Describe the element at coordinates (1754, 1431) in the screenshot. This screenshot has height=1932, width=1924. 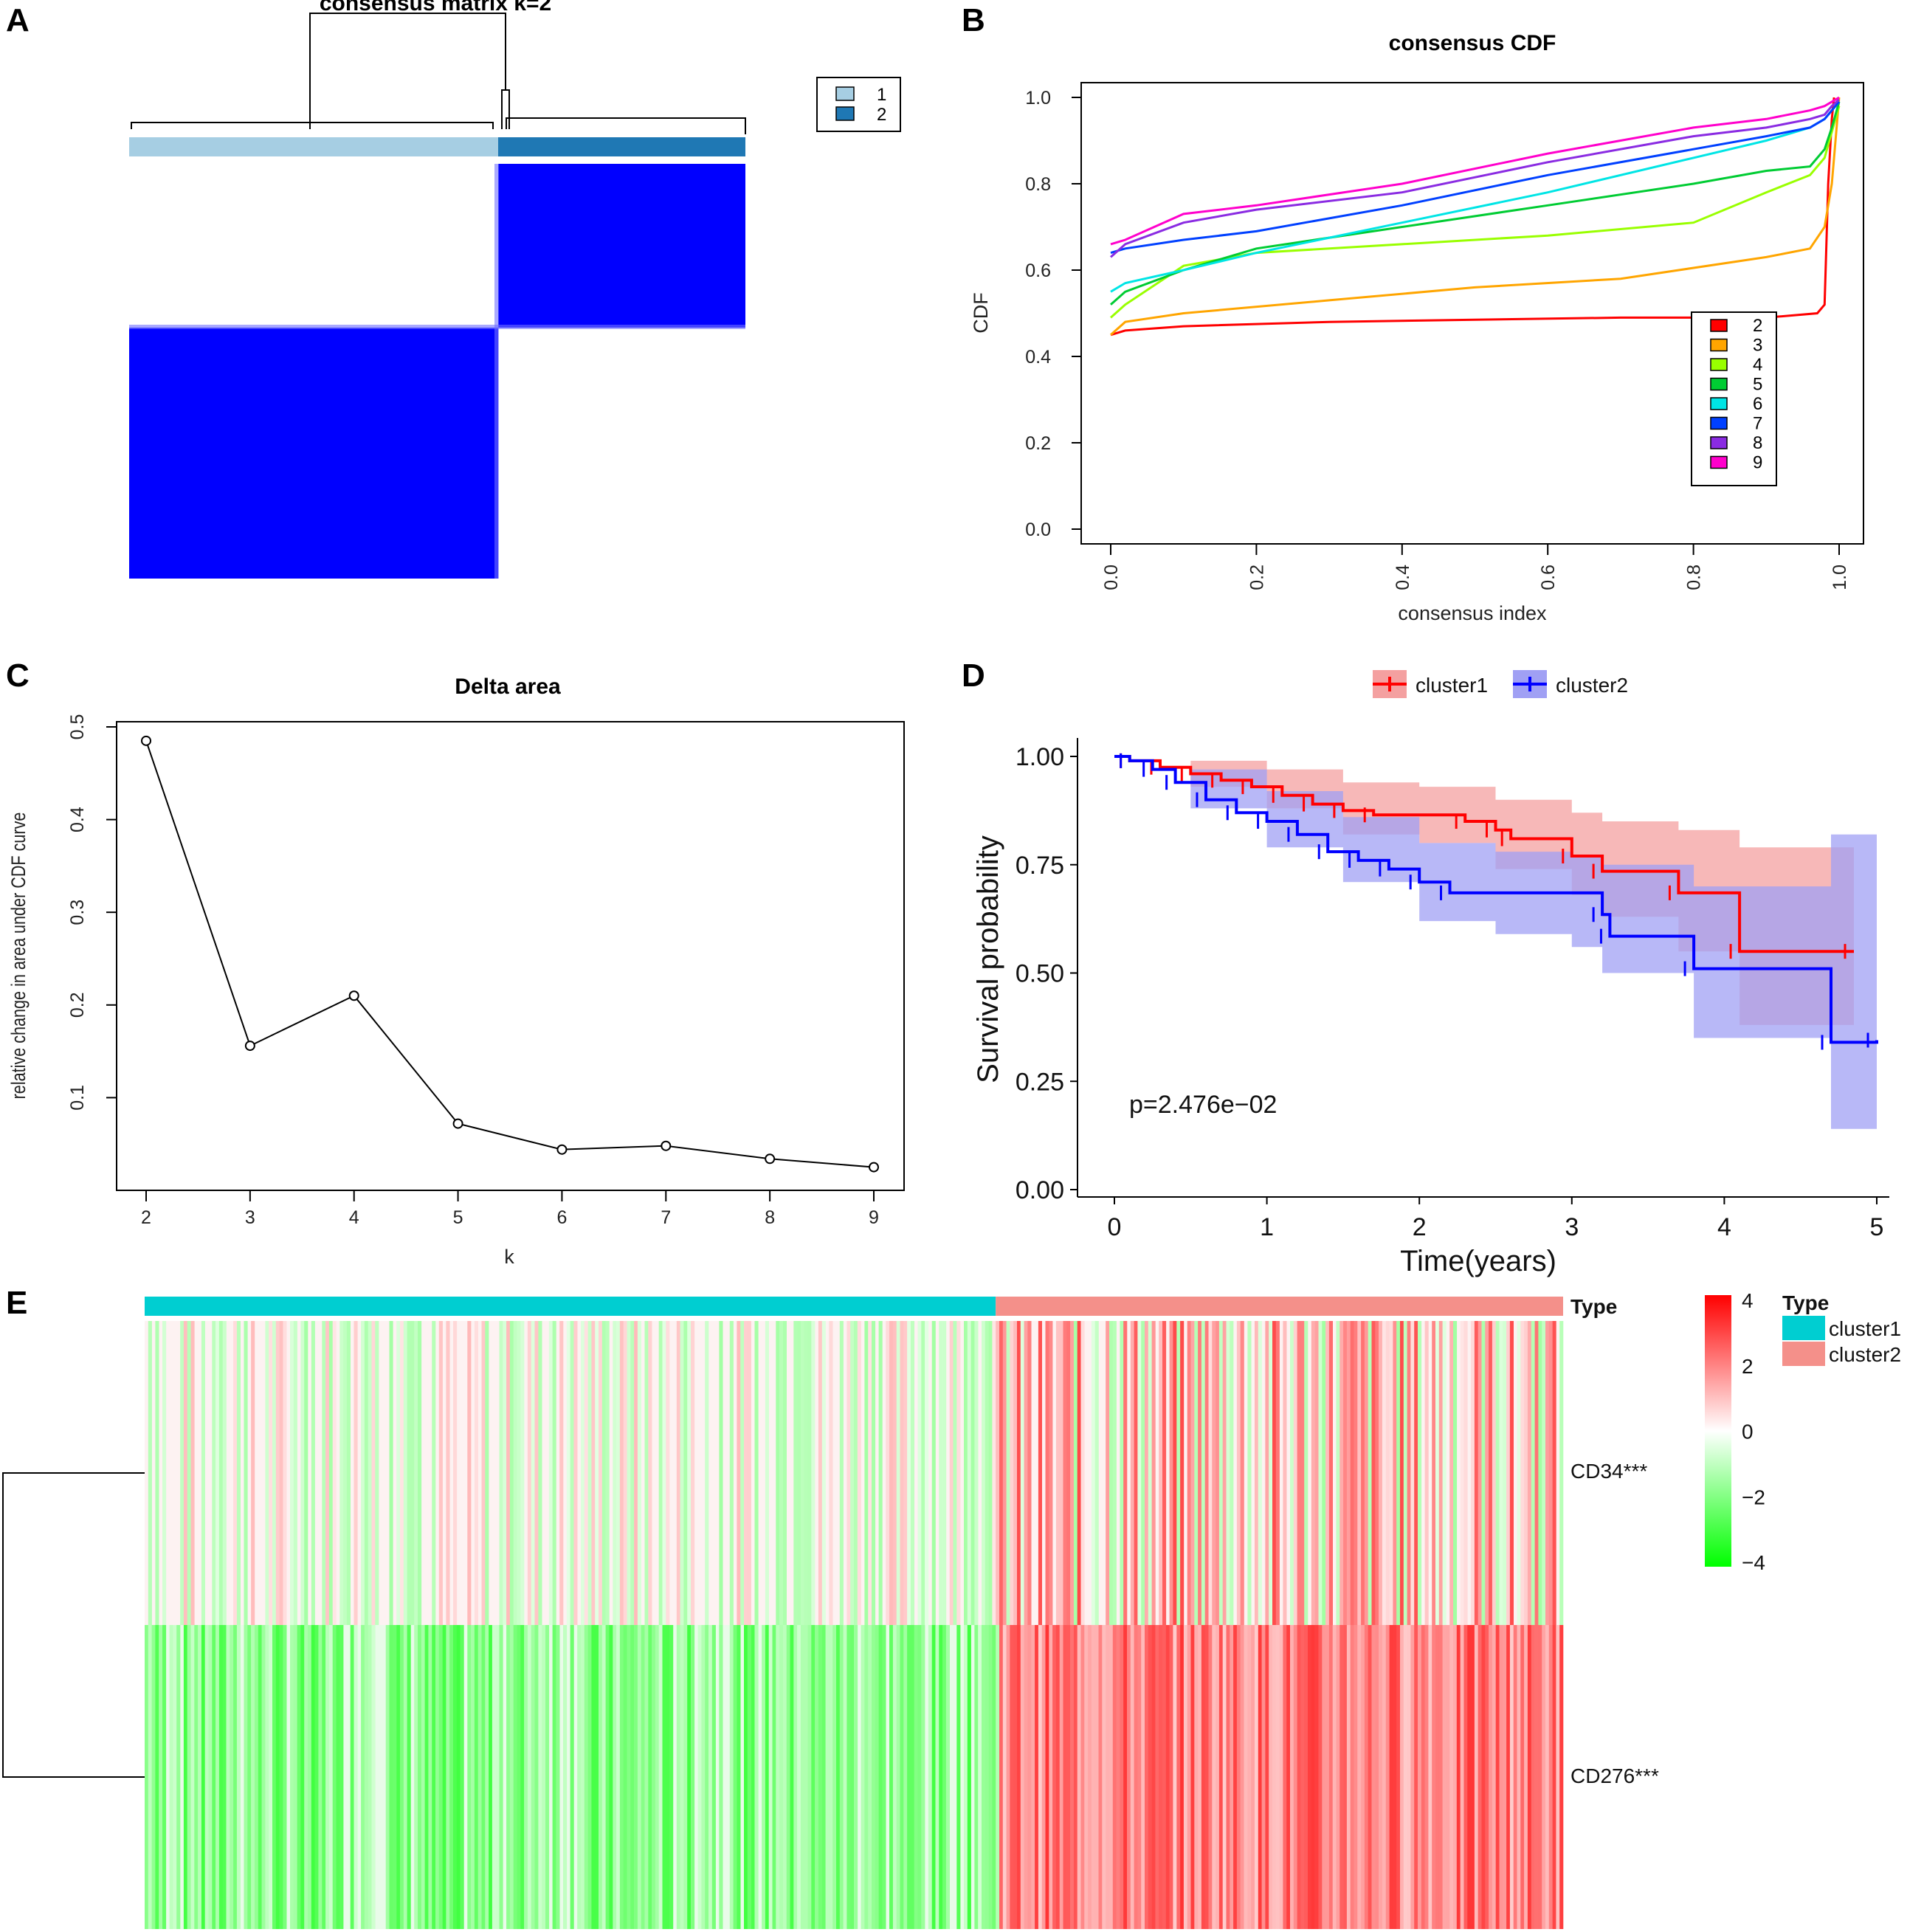
I see `color-scale-ticks: 4 2 0 −2 −4` at that location.